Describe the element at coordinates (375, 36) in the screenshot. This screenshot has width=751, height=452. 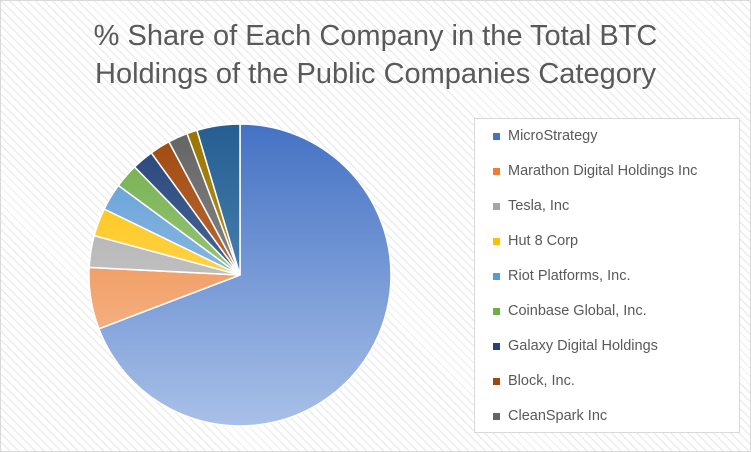
I see `chart-title-line-1: % Share of Each Company in the Total BTC` at that location.